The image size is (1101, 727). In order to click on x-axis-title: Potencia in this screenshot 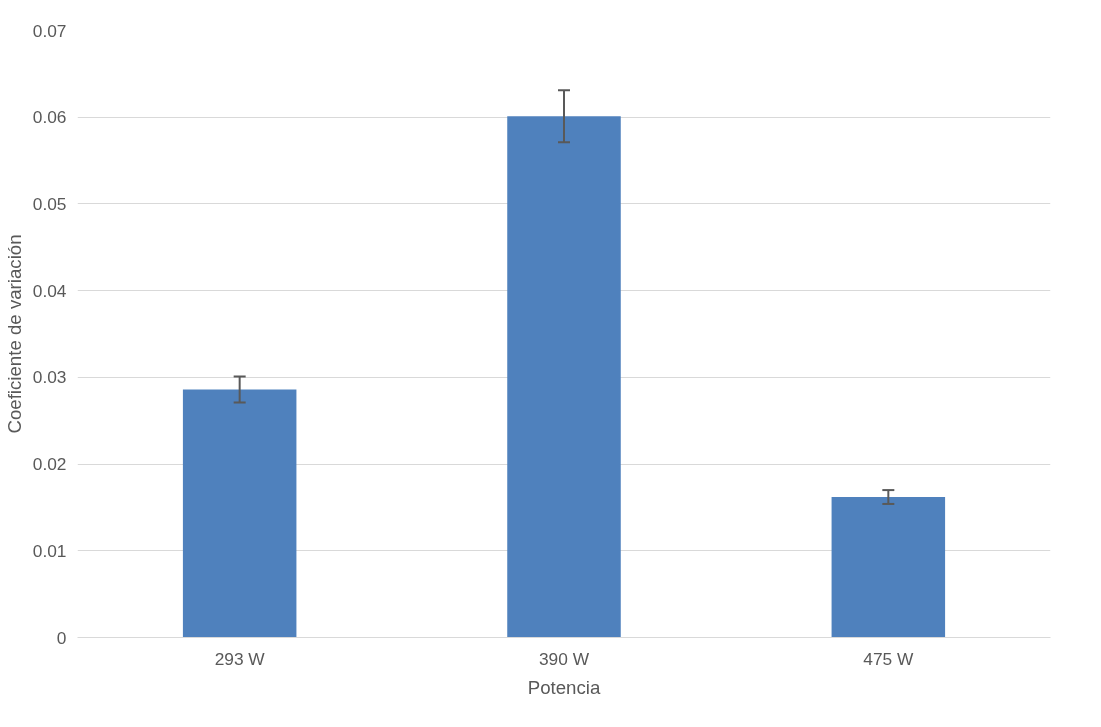, I will do `click(564, 687)`.